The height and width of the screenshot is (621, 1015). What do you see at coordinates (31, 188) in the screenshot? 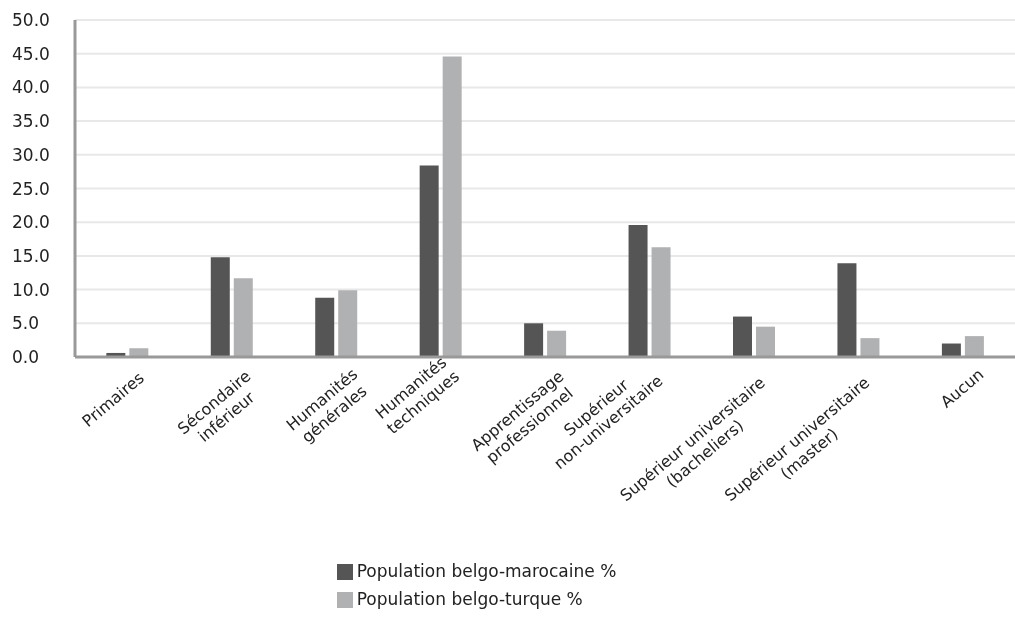
I see `y-tick-label: 25.0` at bounding box center [31, 188].